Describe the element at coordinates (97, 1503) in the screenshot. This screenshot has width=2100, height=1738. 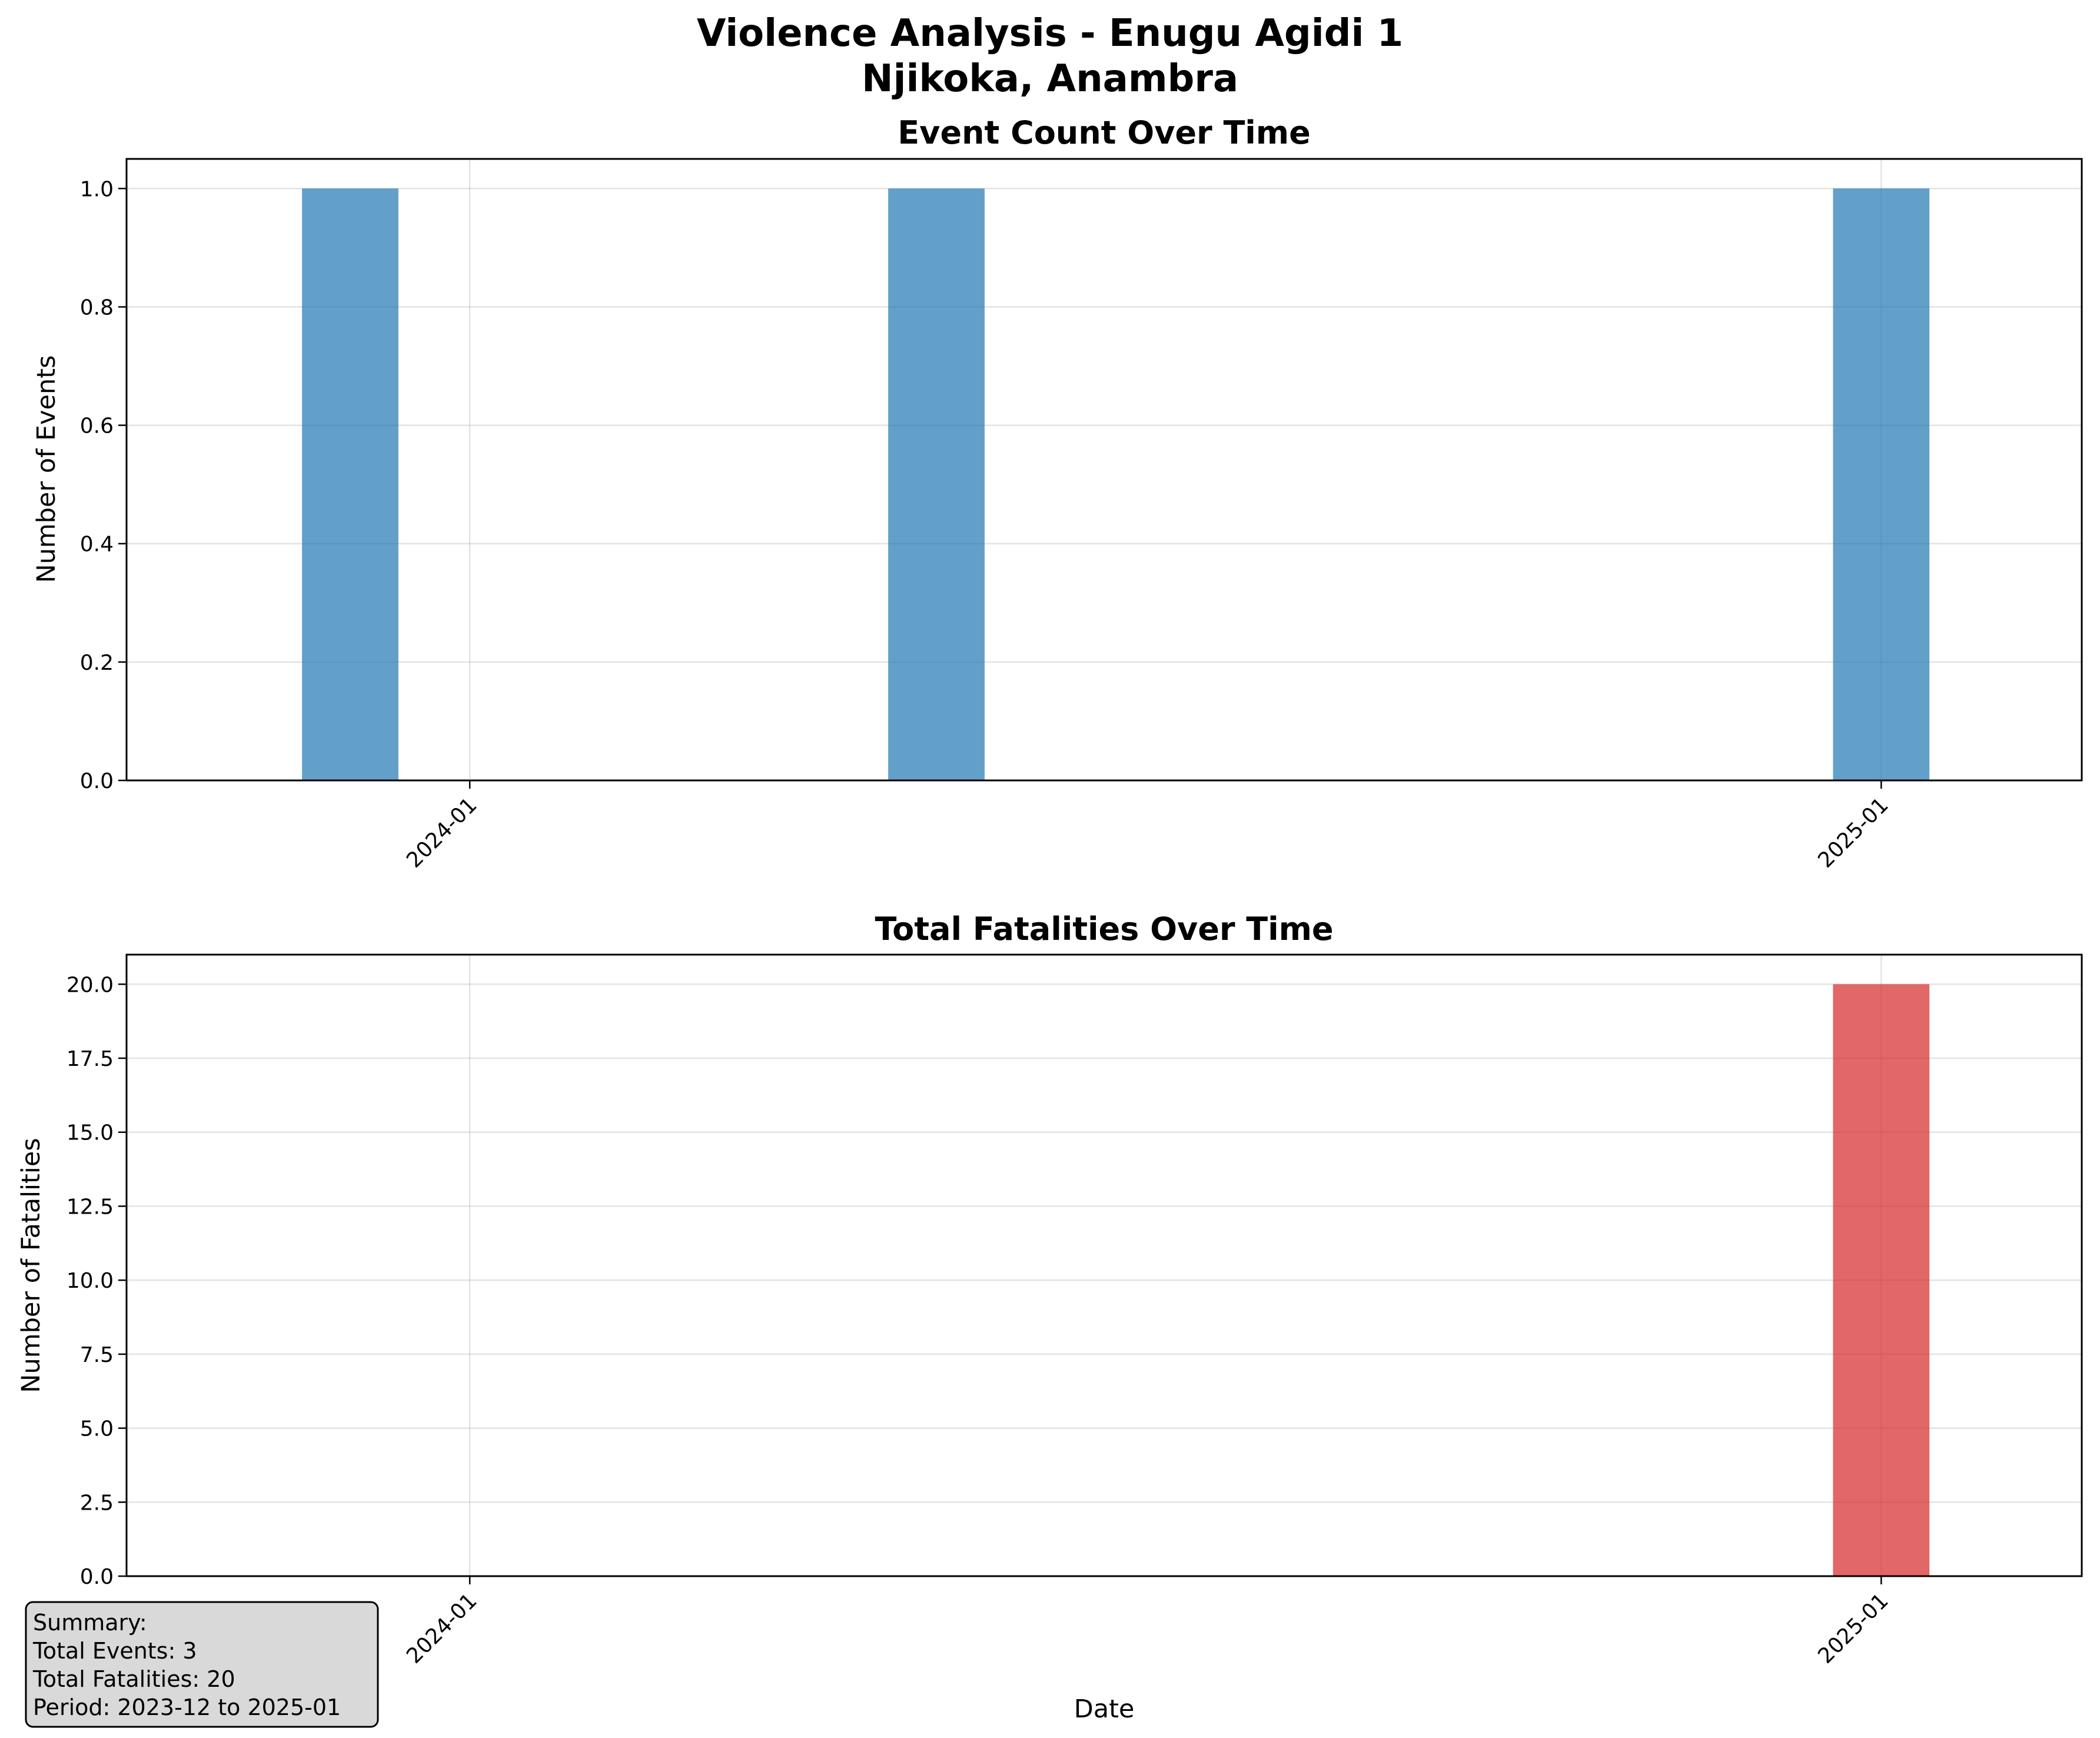
I see `fatalities-ytick-label: 2.5` at that location.